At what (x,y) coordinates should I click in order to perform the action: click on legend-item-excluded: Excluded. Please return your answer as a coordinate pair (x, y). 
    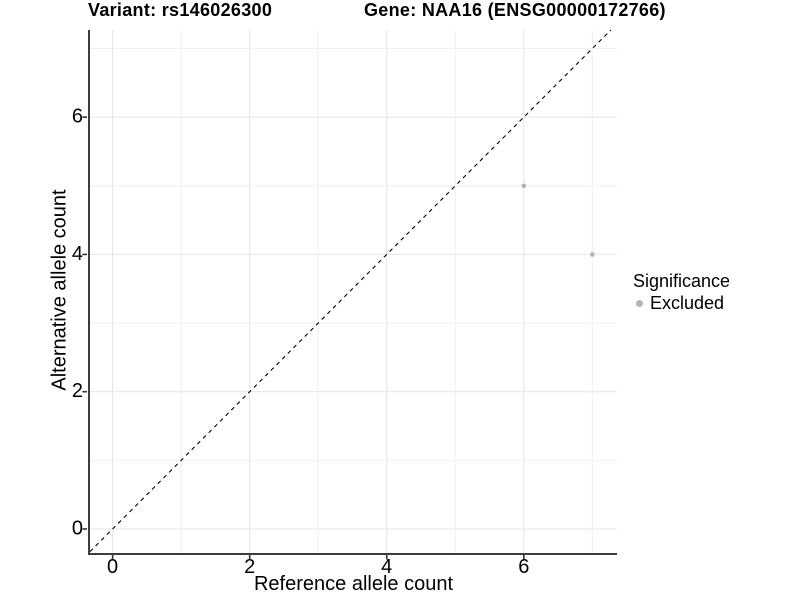
    Looking at the image, I should click on (681, 303).